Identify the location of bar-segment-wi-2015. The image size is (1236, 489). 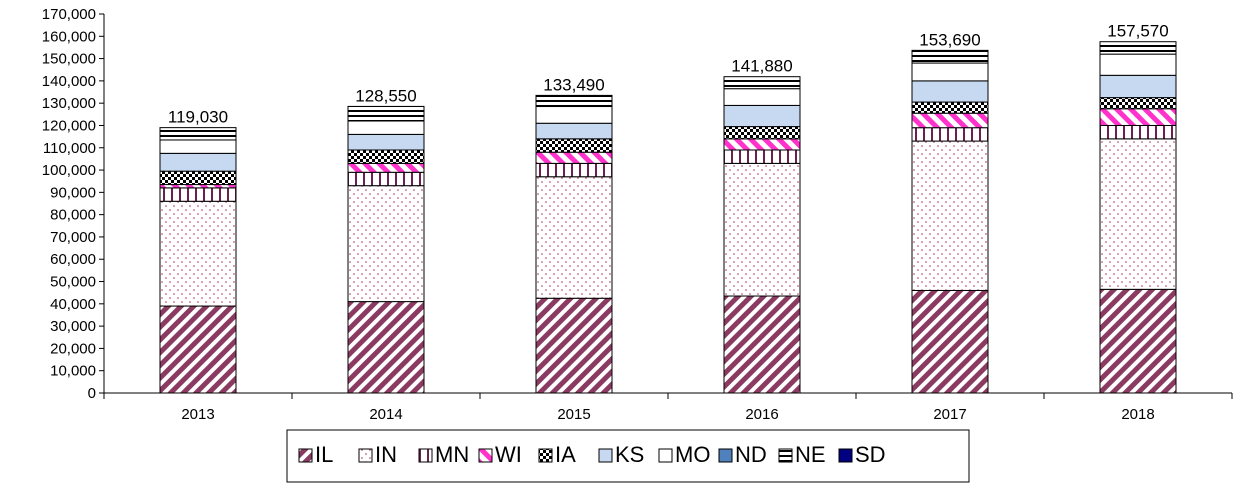
(574, 157).